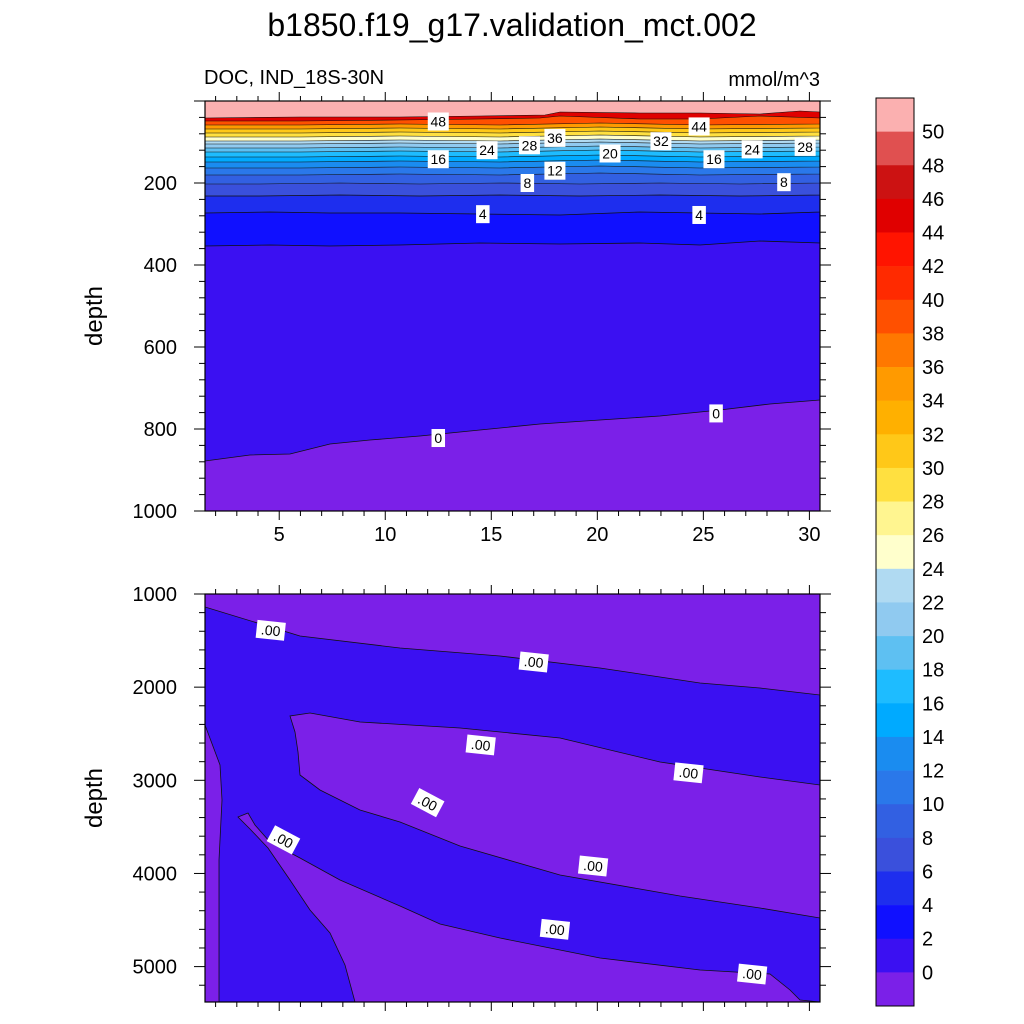  Describe the element at coordinates (933, 469) in the screenshot. I see `colorbar-label: 30` at that location.